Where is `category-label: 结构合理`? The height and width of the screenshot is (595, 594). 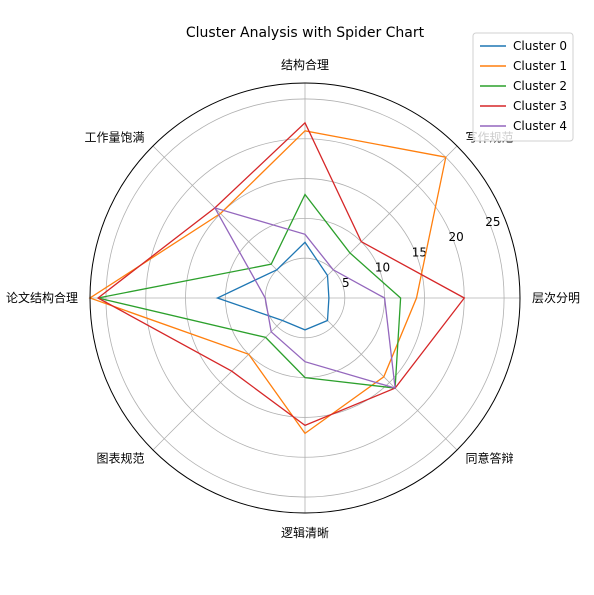
category-label: 结构合理 is located at coordinates (305, 64).